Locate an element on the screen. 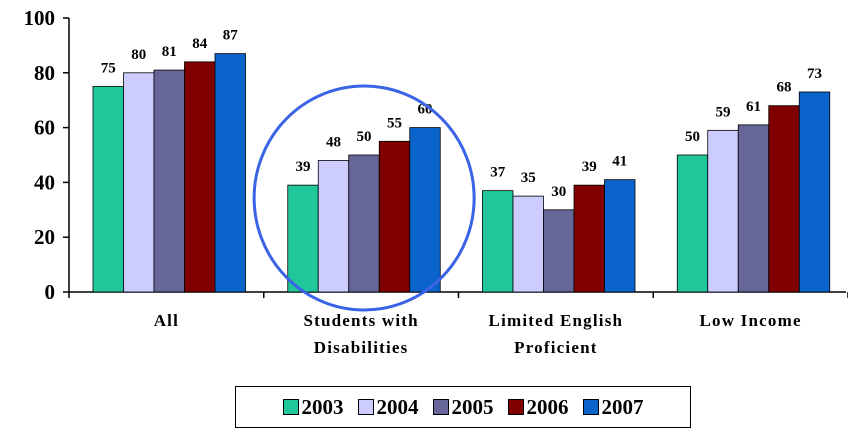 This screenshot has width=848, height=432. y-tick-label: 100 is located at coordinates (40, 18).